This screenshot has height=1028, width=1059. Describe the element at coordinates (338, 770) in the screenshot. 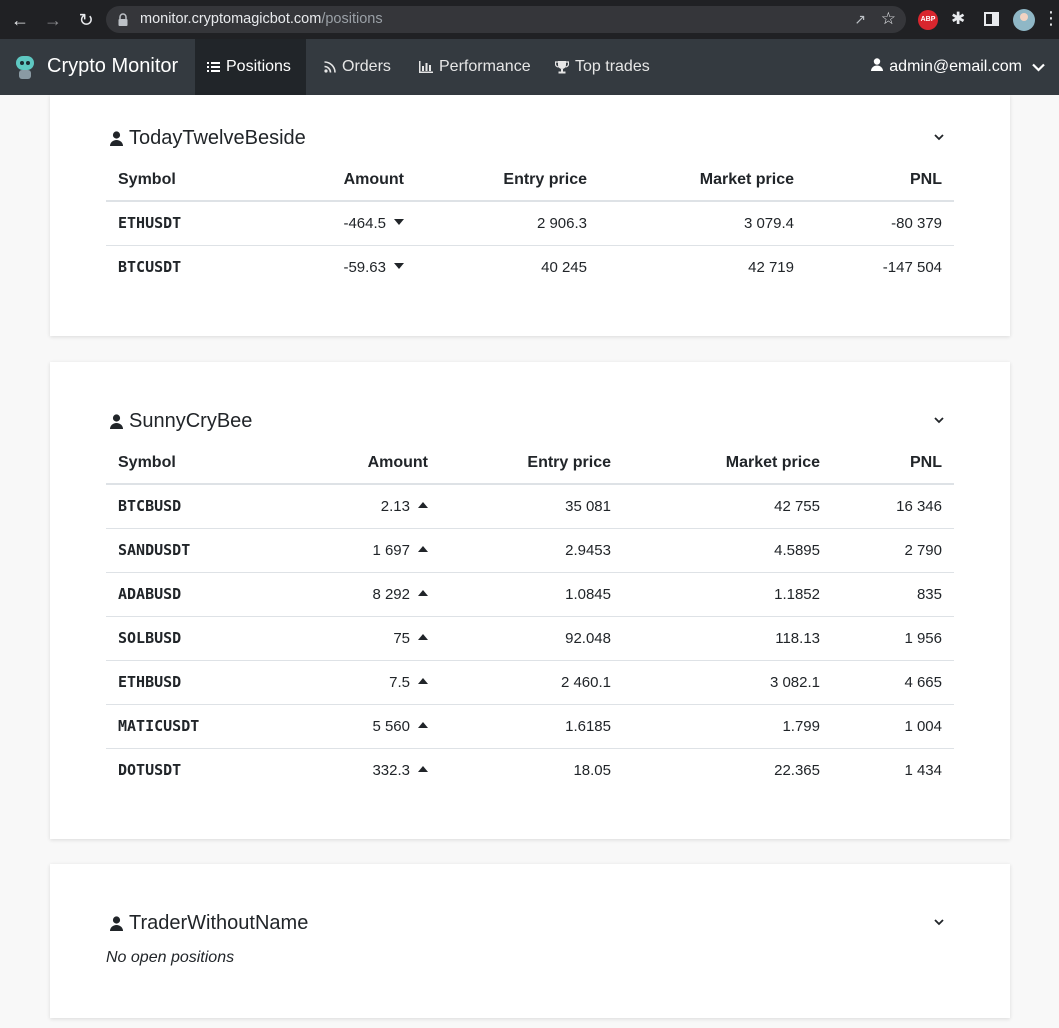

I see `amount-cell: 332.3` at that location.